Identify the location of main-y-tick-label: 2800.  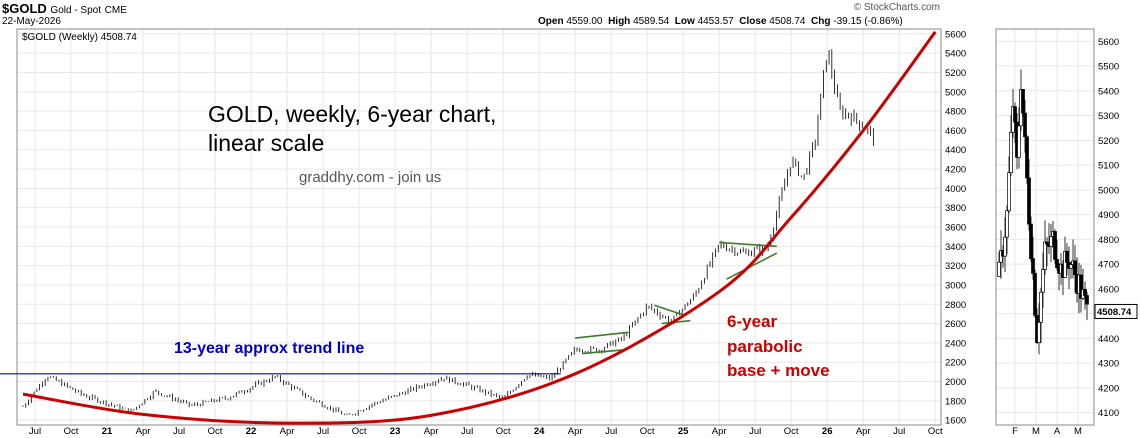
(955, 305).